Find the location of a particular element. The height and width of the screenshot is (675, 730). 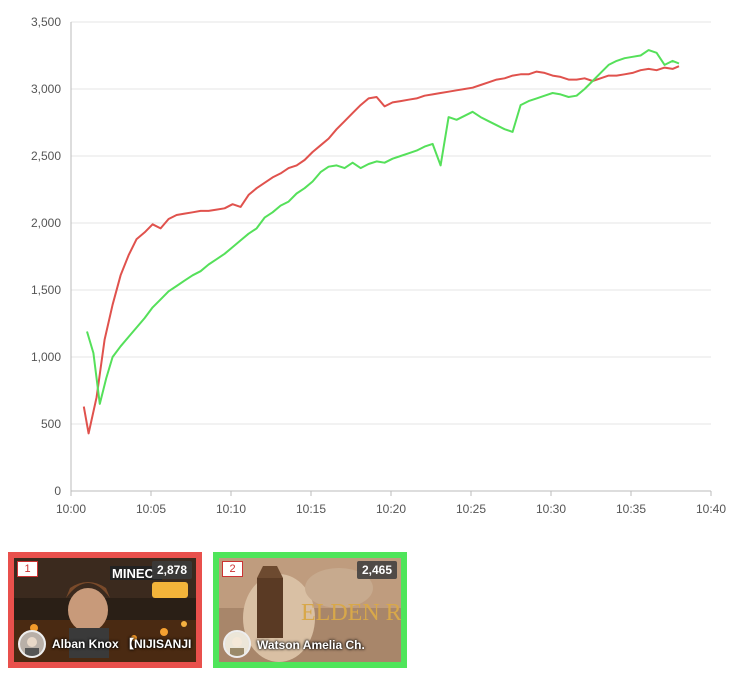

rank-badge: 1 is located at coordinates (27, 569).